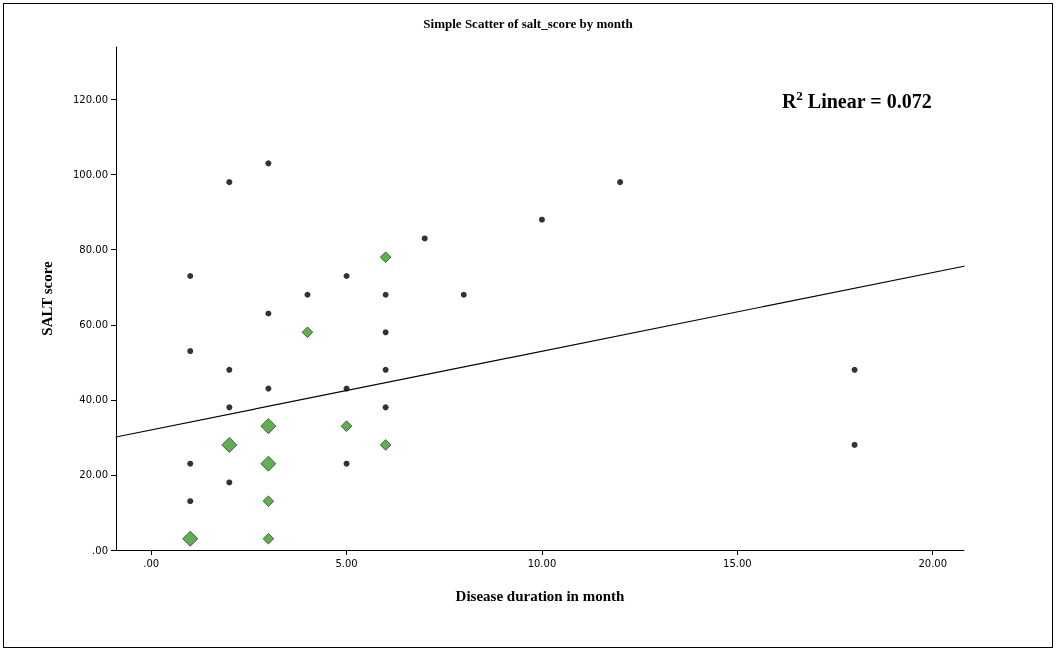 This screenshot has width=1058, height=653. What do you see at coordinates (93, 400) in the screenshot?
I see `y-tick-label: 40.00` at bounding box center [93, 400].